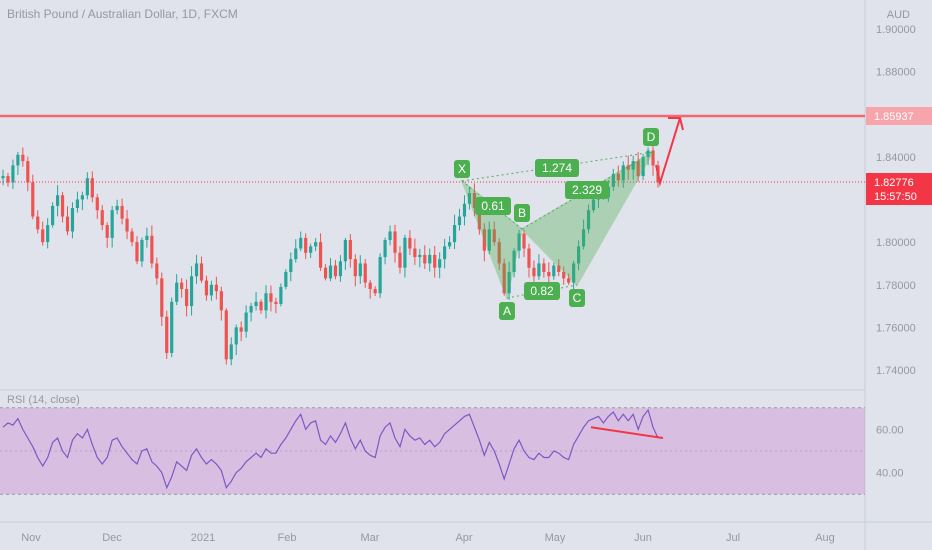 This screenshot has width=932, height=550. Describe the element at coordinates (676, 124) in the screenshot. I see `projection-arrow-head` at that location.